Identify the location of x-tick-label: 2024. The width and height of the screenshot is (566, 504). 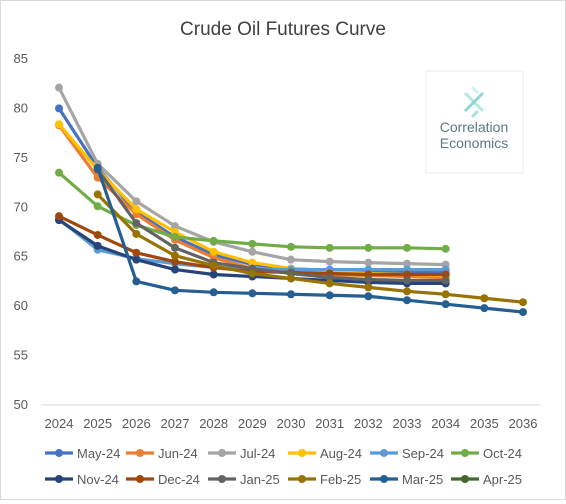
(59, 423).